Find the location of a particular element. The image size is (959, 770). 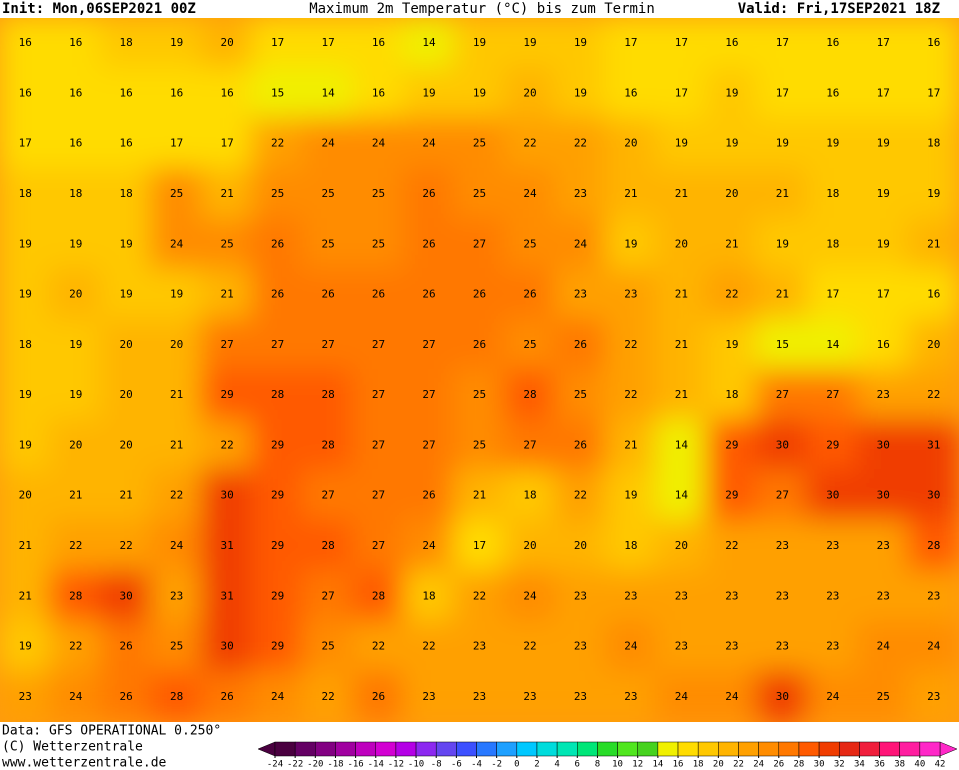

colorbar-label: -4 is located at coordinates (476, 765).